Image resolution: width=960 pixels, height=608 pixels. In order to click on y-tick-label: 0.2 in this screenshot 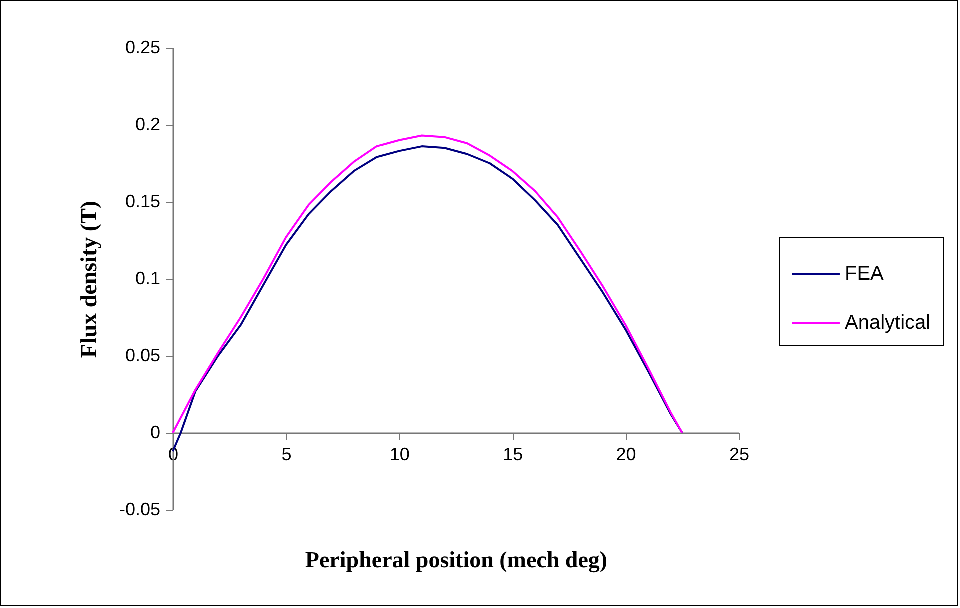, I will do `click(147, 124)`.